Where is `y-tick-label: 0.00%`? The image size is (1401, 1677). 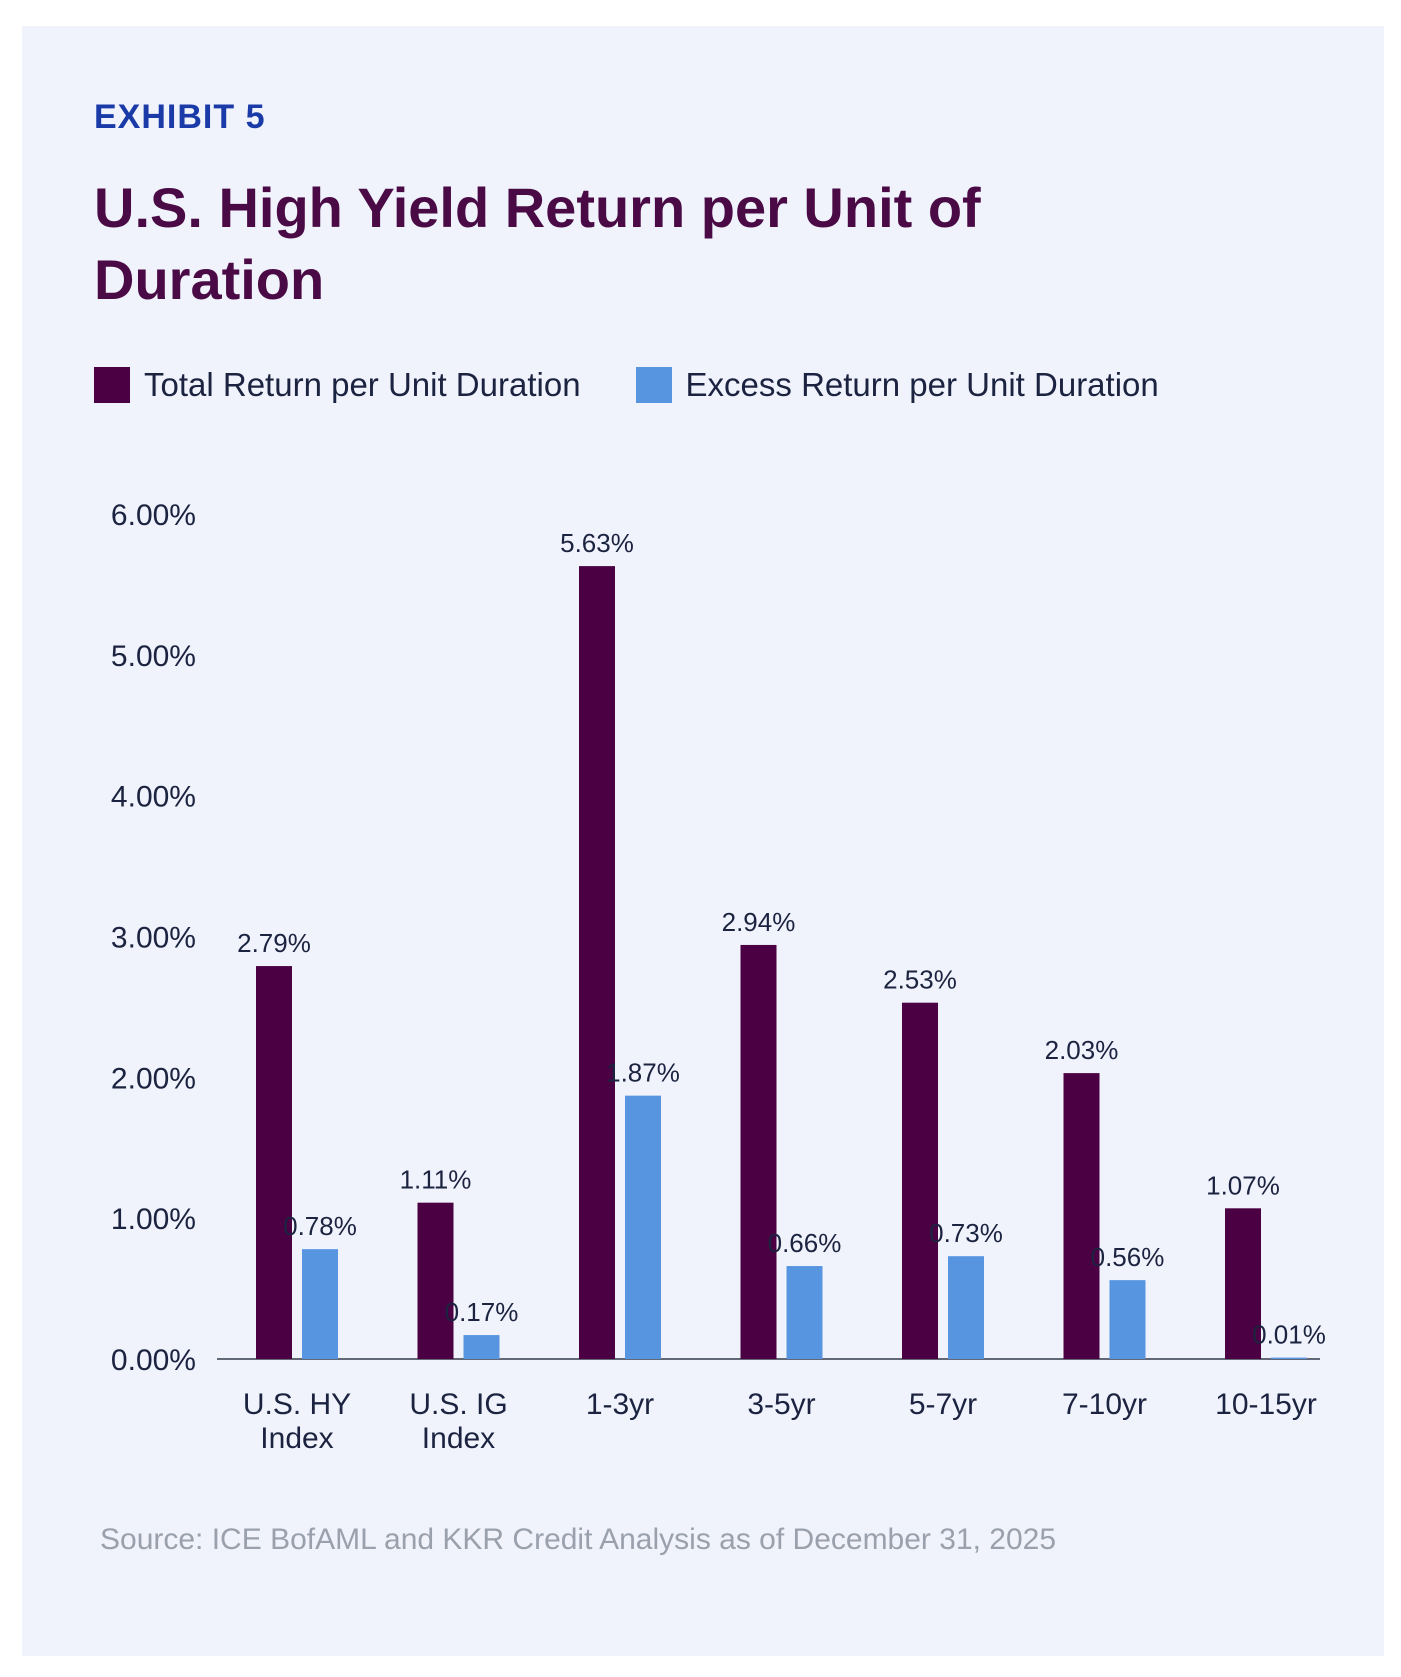
y-tick-label: 0.00% is located at coordinates (153, 1360).